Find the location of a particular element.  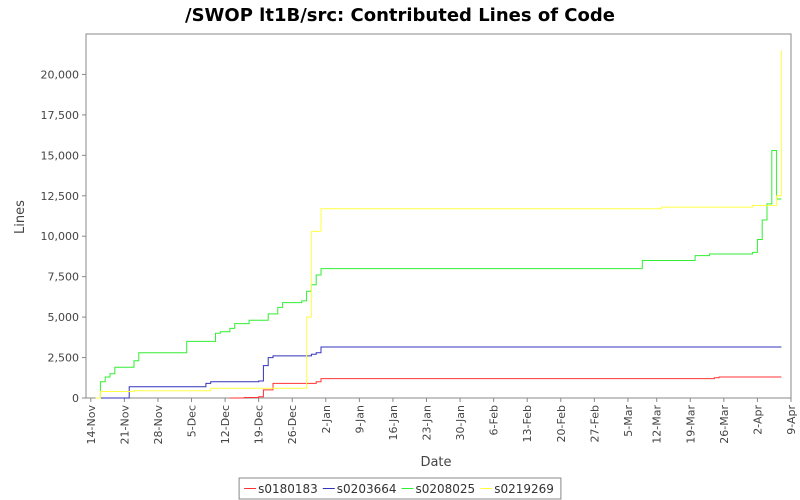

y-tick-label: 2,500 is located at coordinates (64, 358).